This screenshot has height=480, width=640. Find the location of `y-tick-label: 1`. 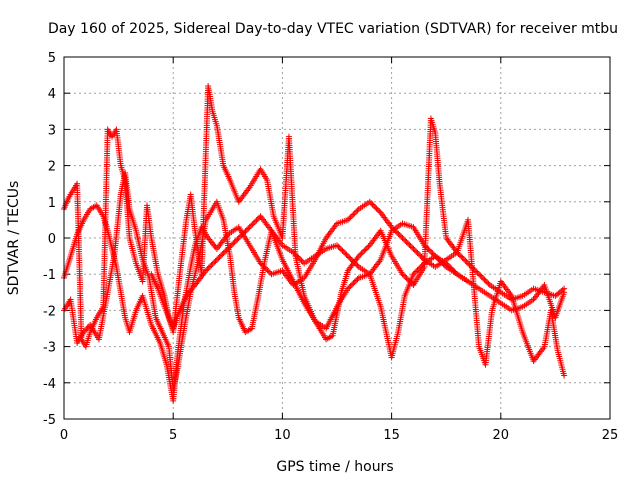

y-tick-label: 1 is located at coordinates (52, 203).